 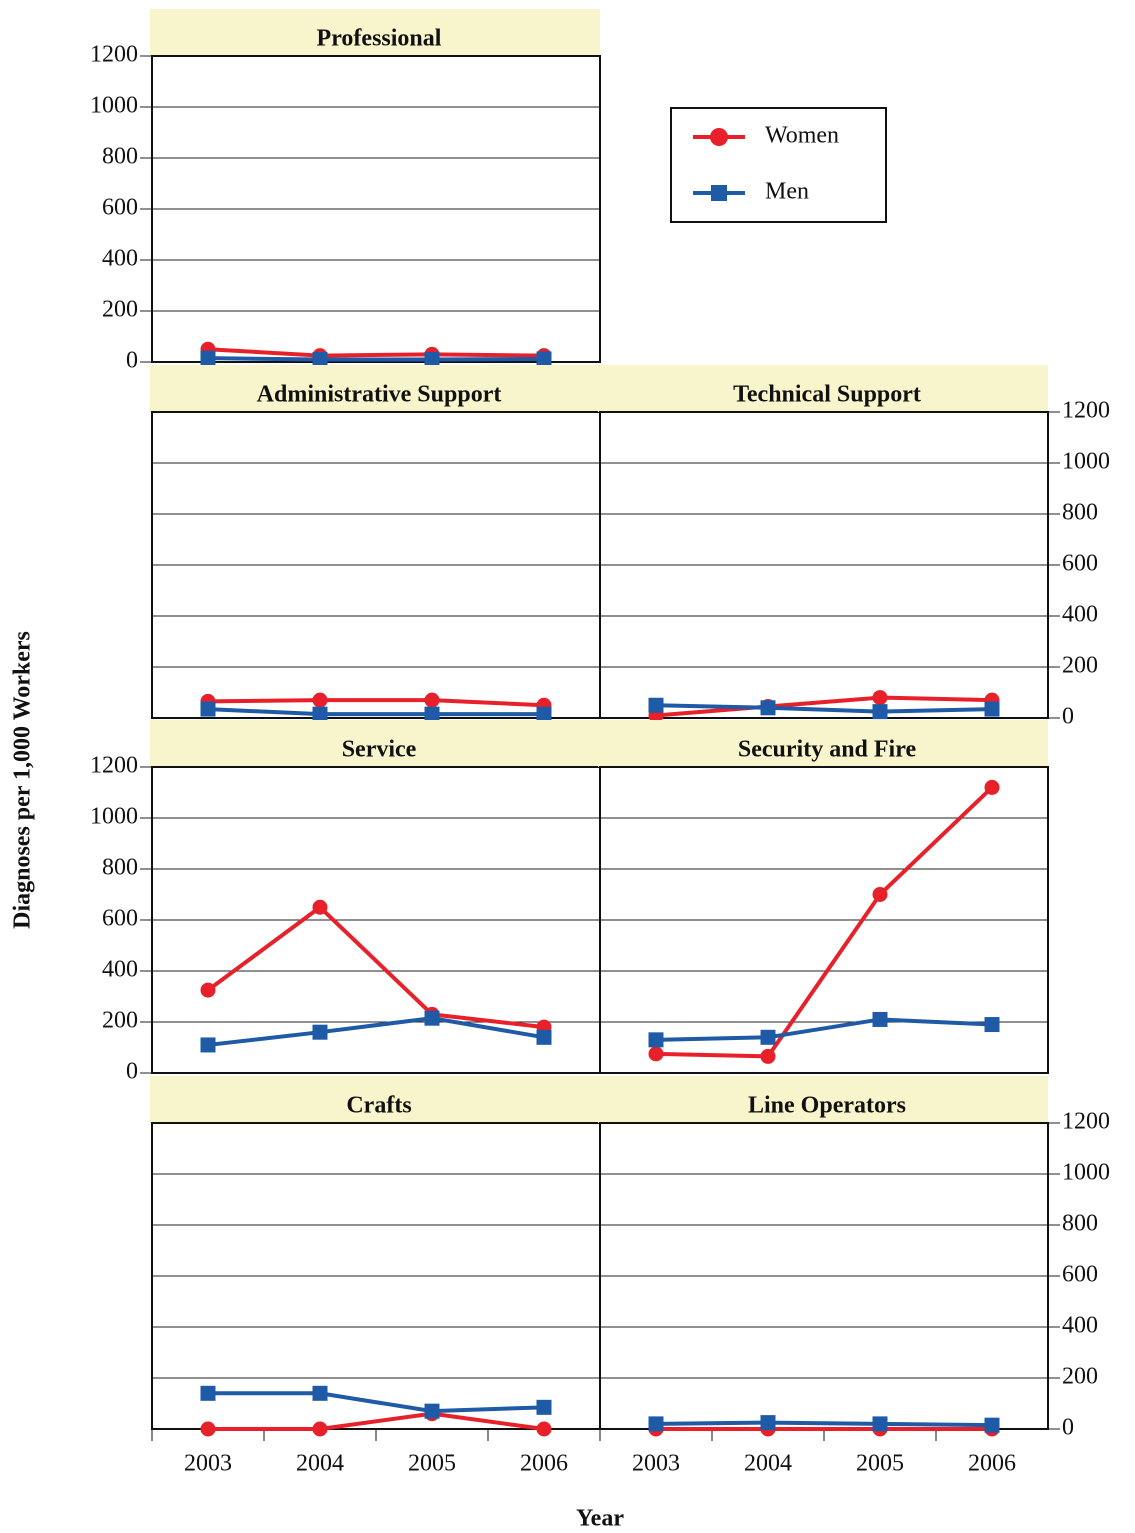 I want to click on panel-title: Security and Fire, so click(x=827, y=750).